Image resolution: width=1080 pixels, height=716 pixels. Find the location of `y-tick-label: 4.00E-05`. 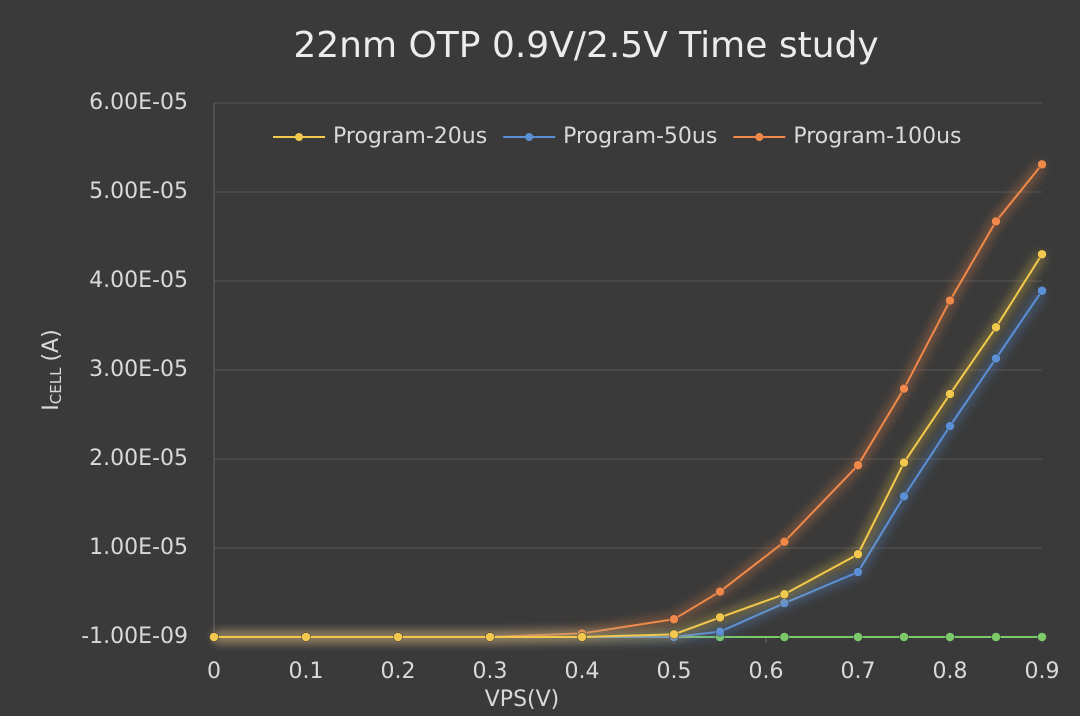

y-tick-label: 4.00E-05 is located at coordinates (138, 280).